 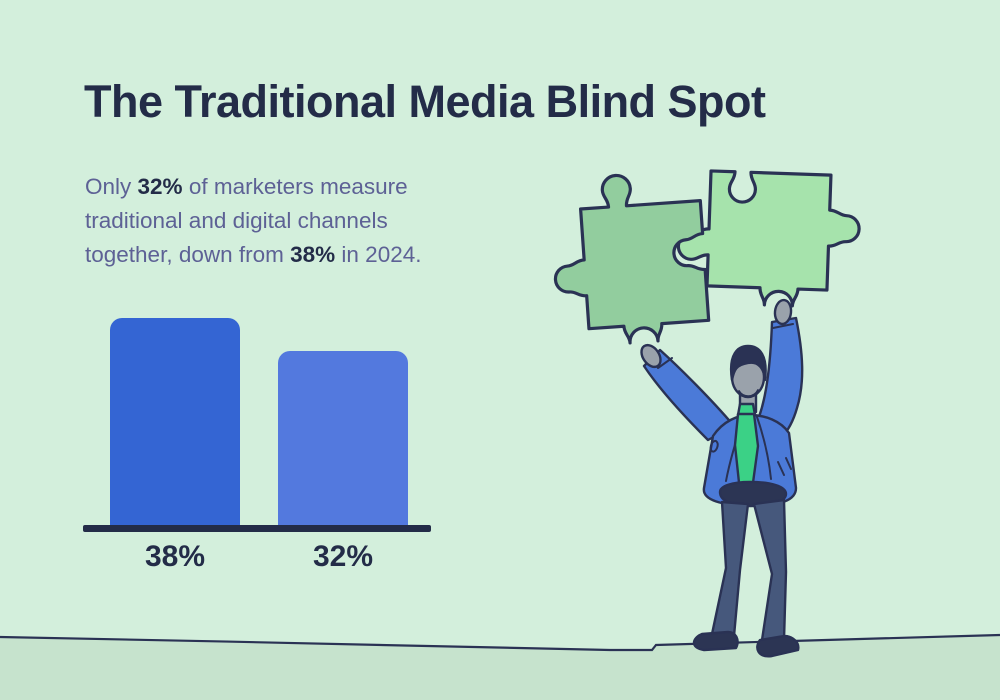 What do you see at coordinates (378, 254) in the screenshot?
I see `intro-part3: in 2024.` at bounding box center [378, 254].